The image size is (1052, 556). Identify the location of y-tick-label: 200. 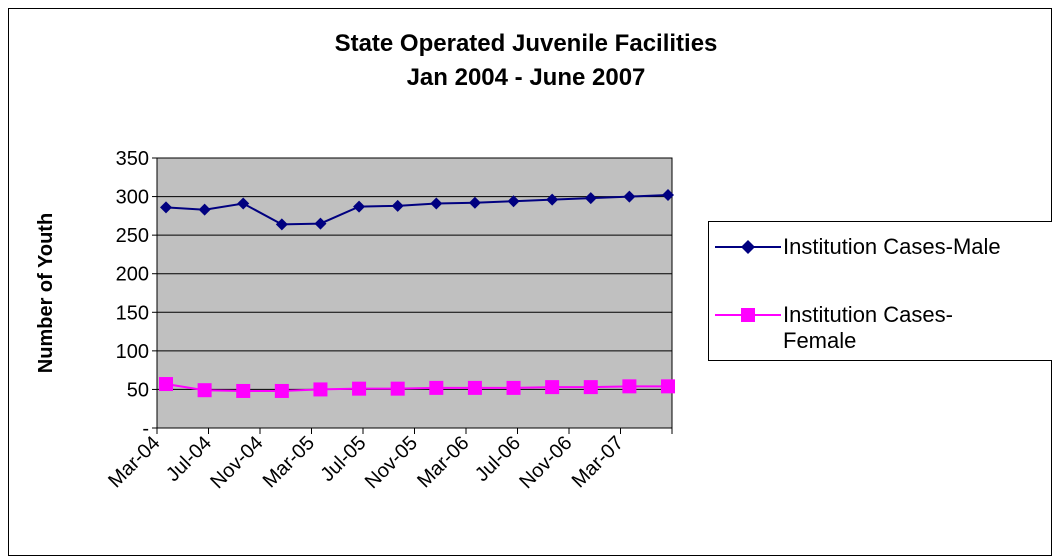
(132, 275).